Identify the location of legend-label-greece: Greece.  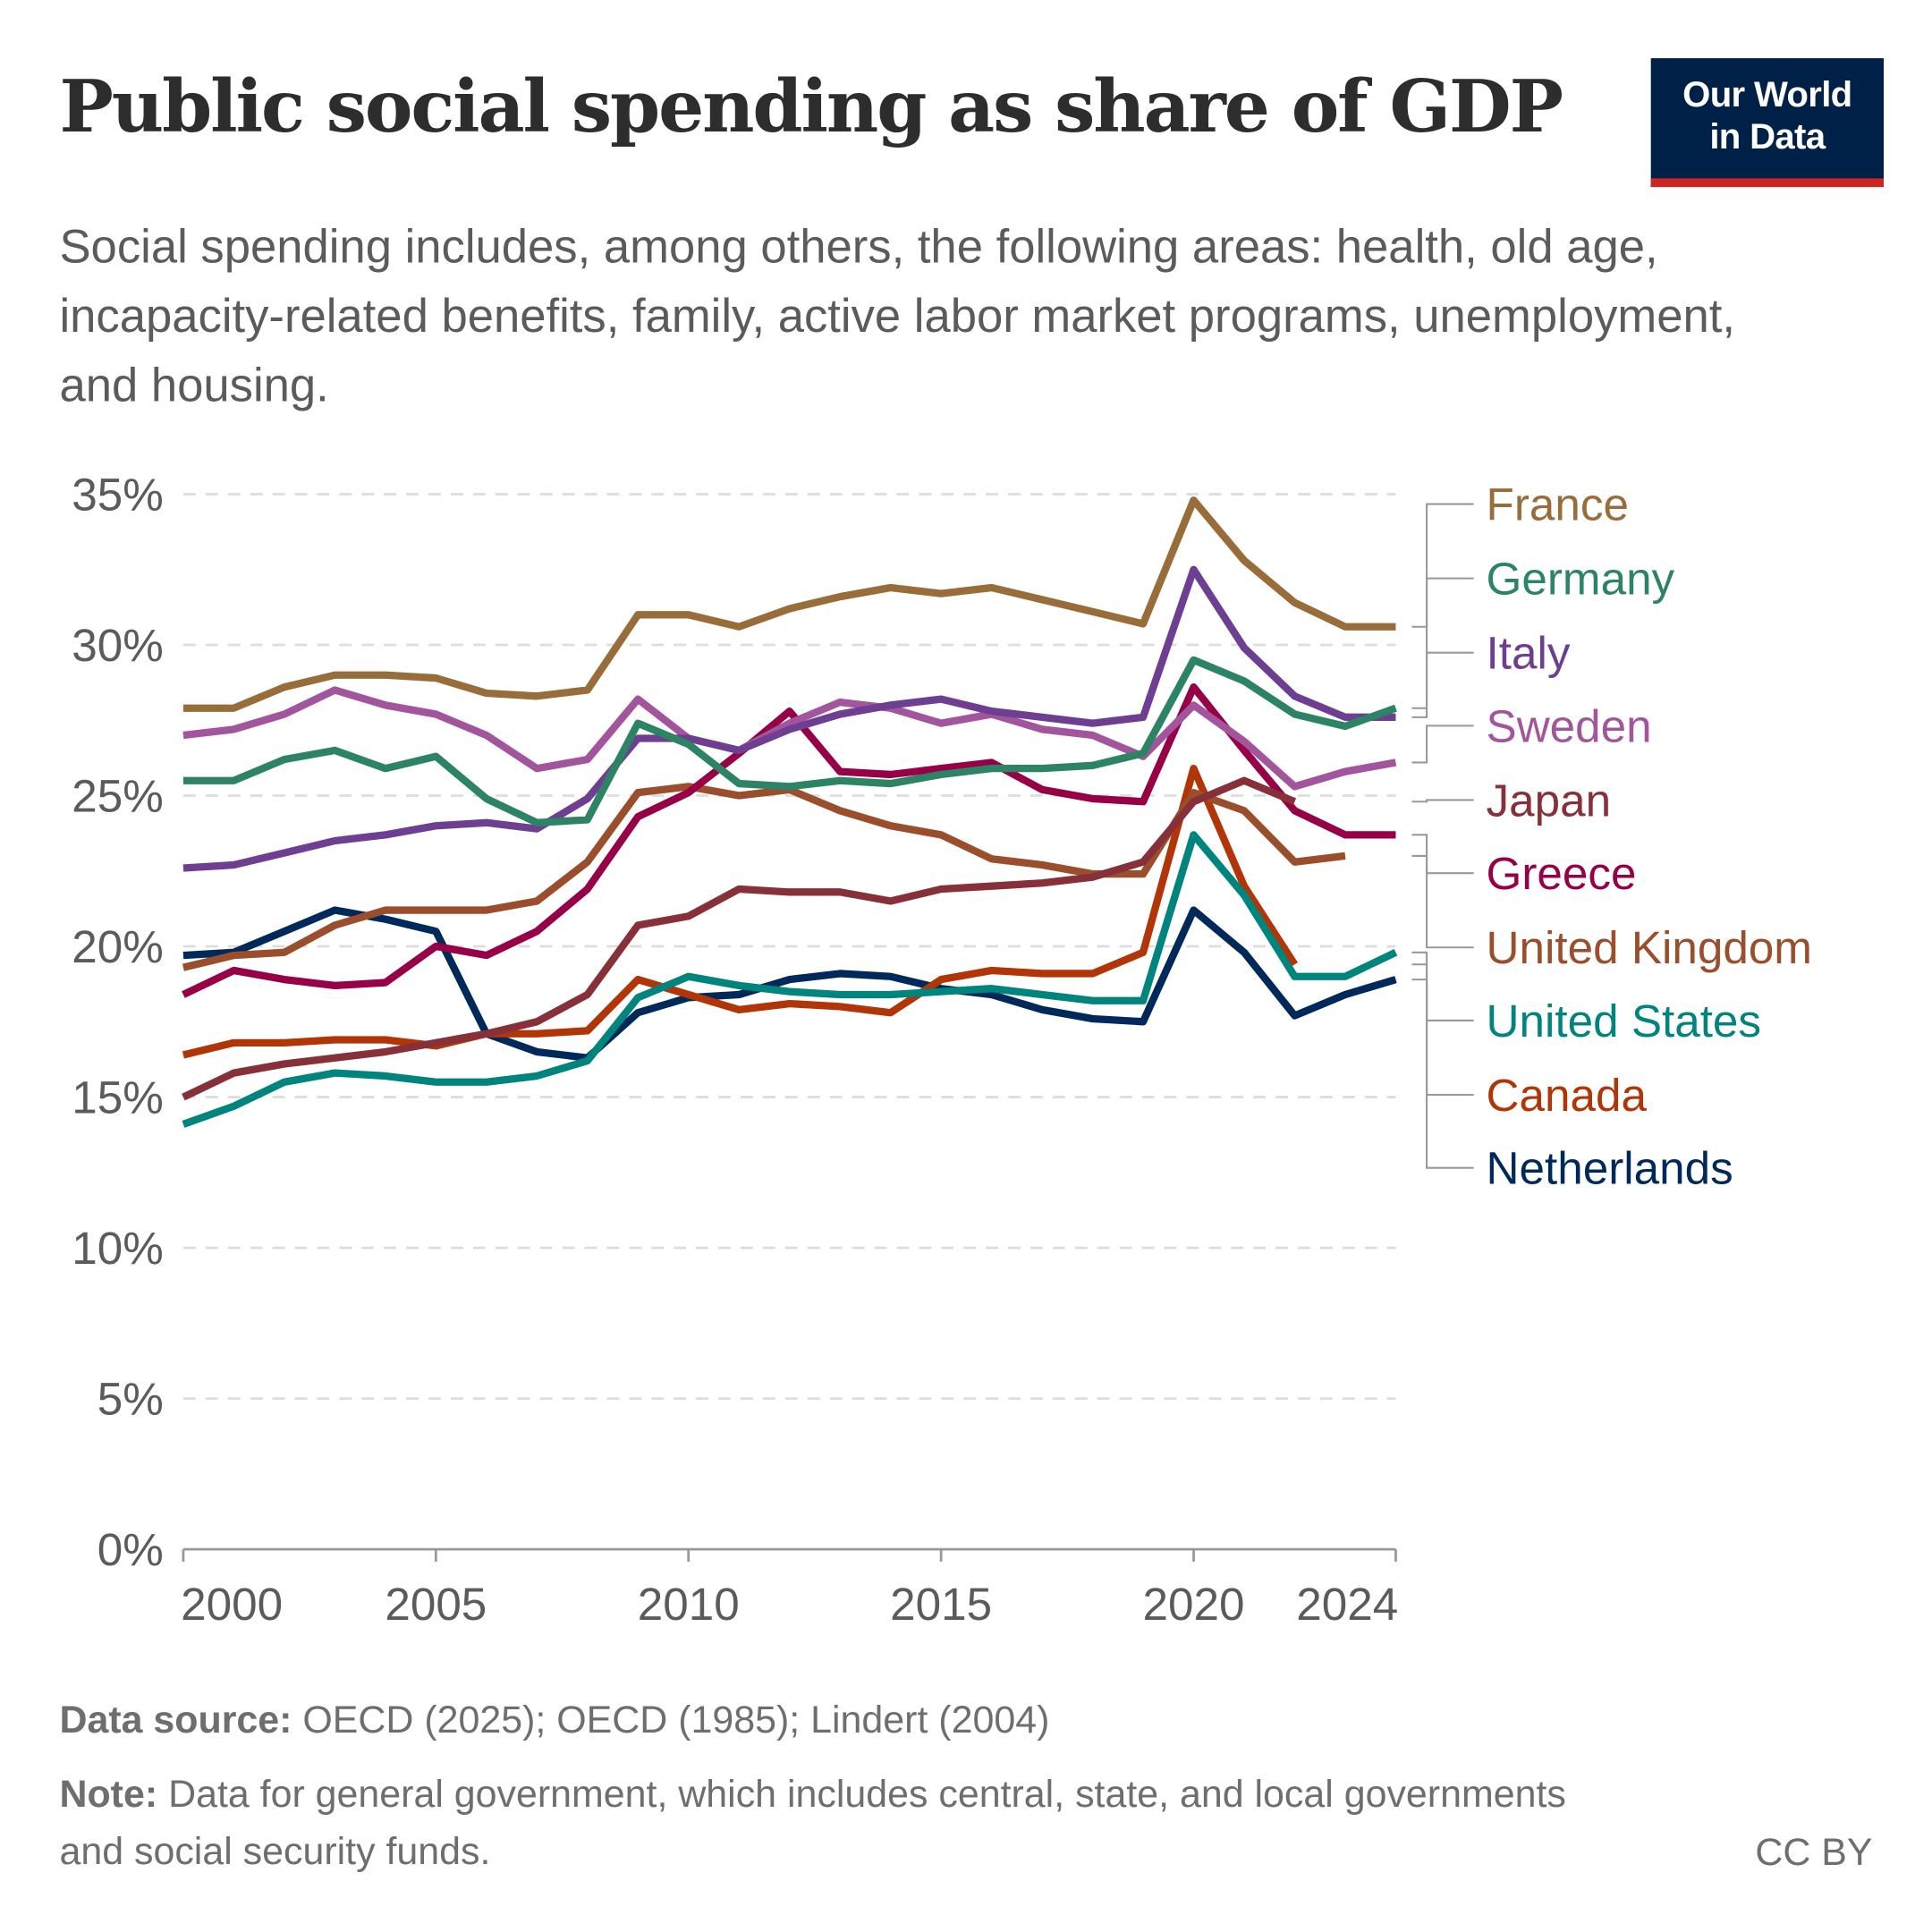
(1562, 873).